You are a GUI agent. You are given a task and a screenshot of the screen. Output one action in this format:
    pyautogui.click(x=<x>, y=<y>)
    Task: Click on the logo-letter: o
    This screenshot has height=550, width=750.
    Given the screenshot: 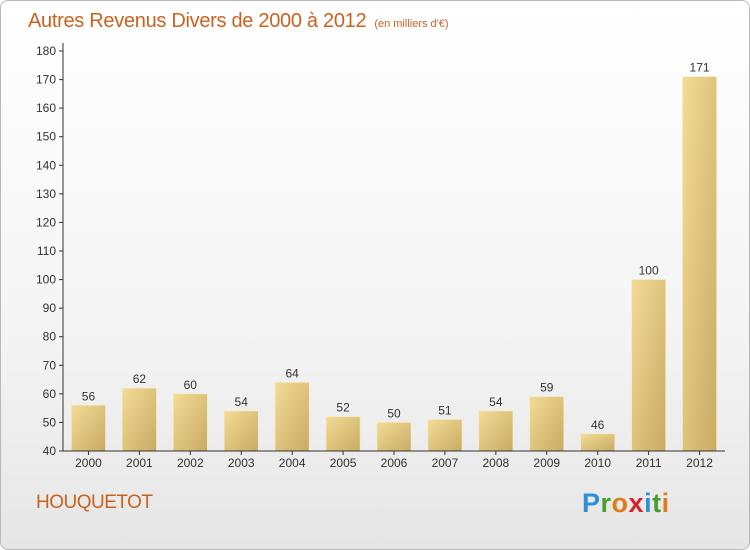 What is the action you would take?
    pyautogui.click(x=620, y=503)
    